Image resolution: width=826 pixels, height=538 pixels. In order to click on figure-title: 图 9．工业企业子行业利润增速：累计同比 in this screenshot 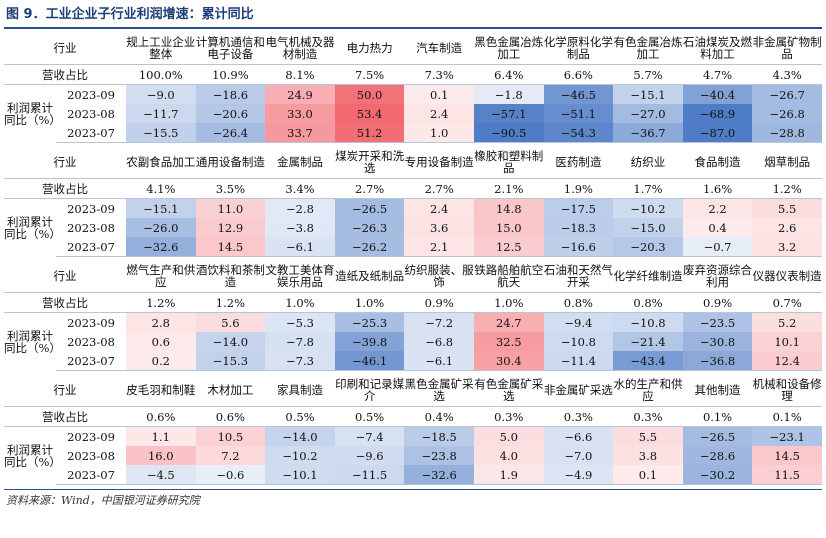, I will do `click(130, 14)`.